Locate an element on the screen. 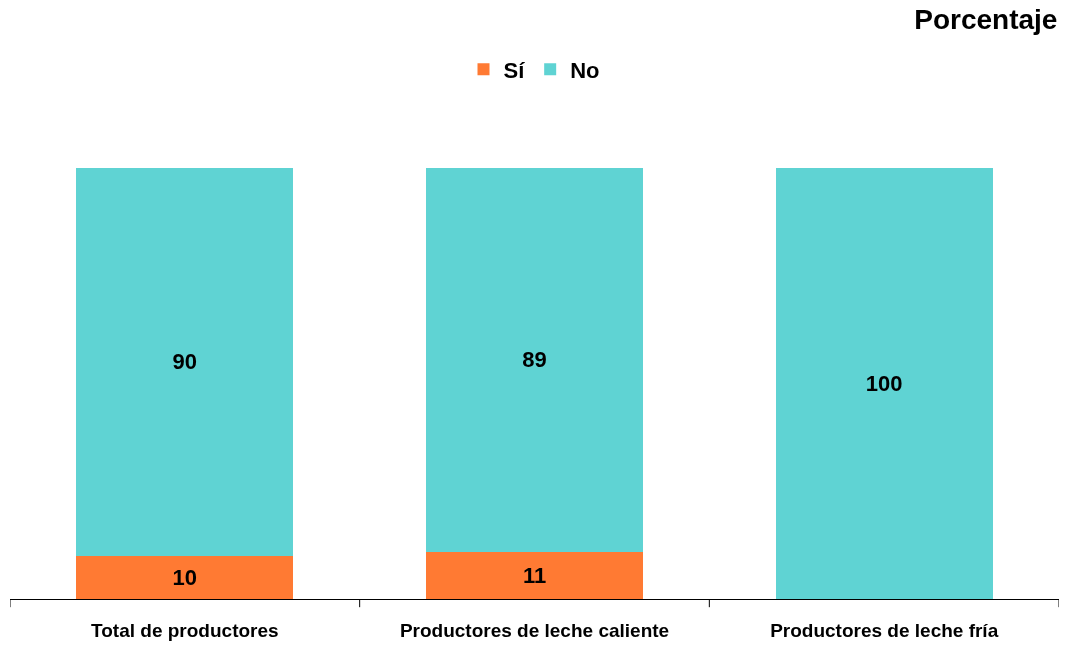 The height and width of the screenshot is (654, 1079). data-label: 100 is located at coordinates (884, 383).